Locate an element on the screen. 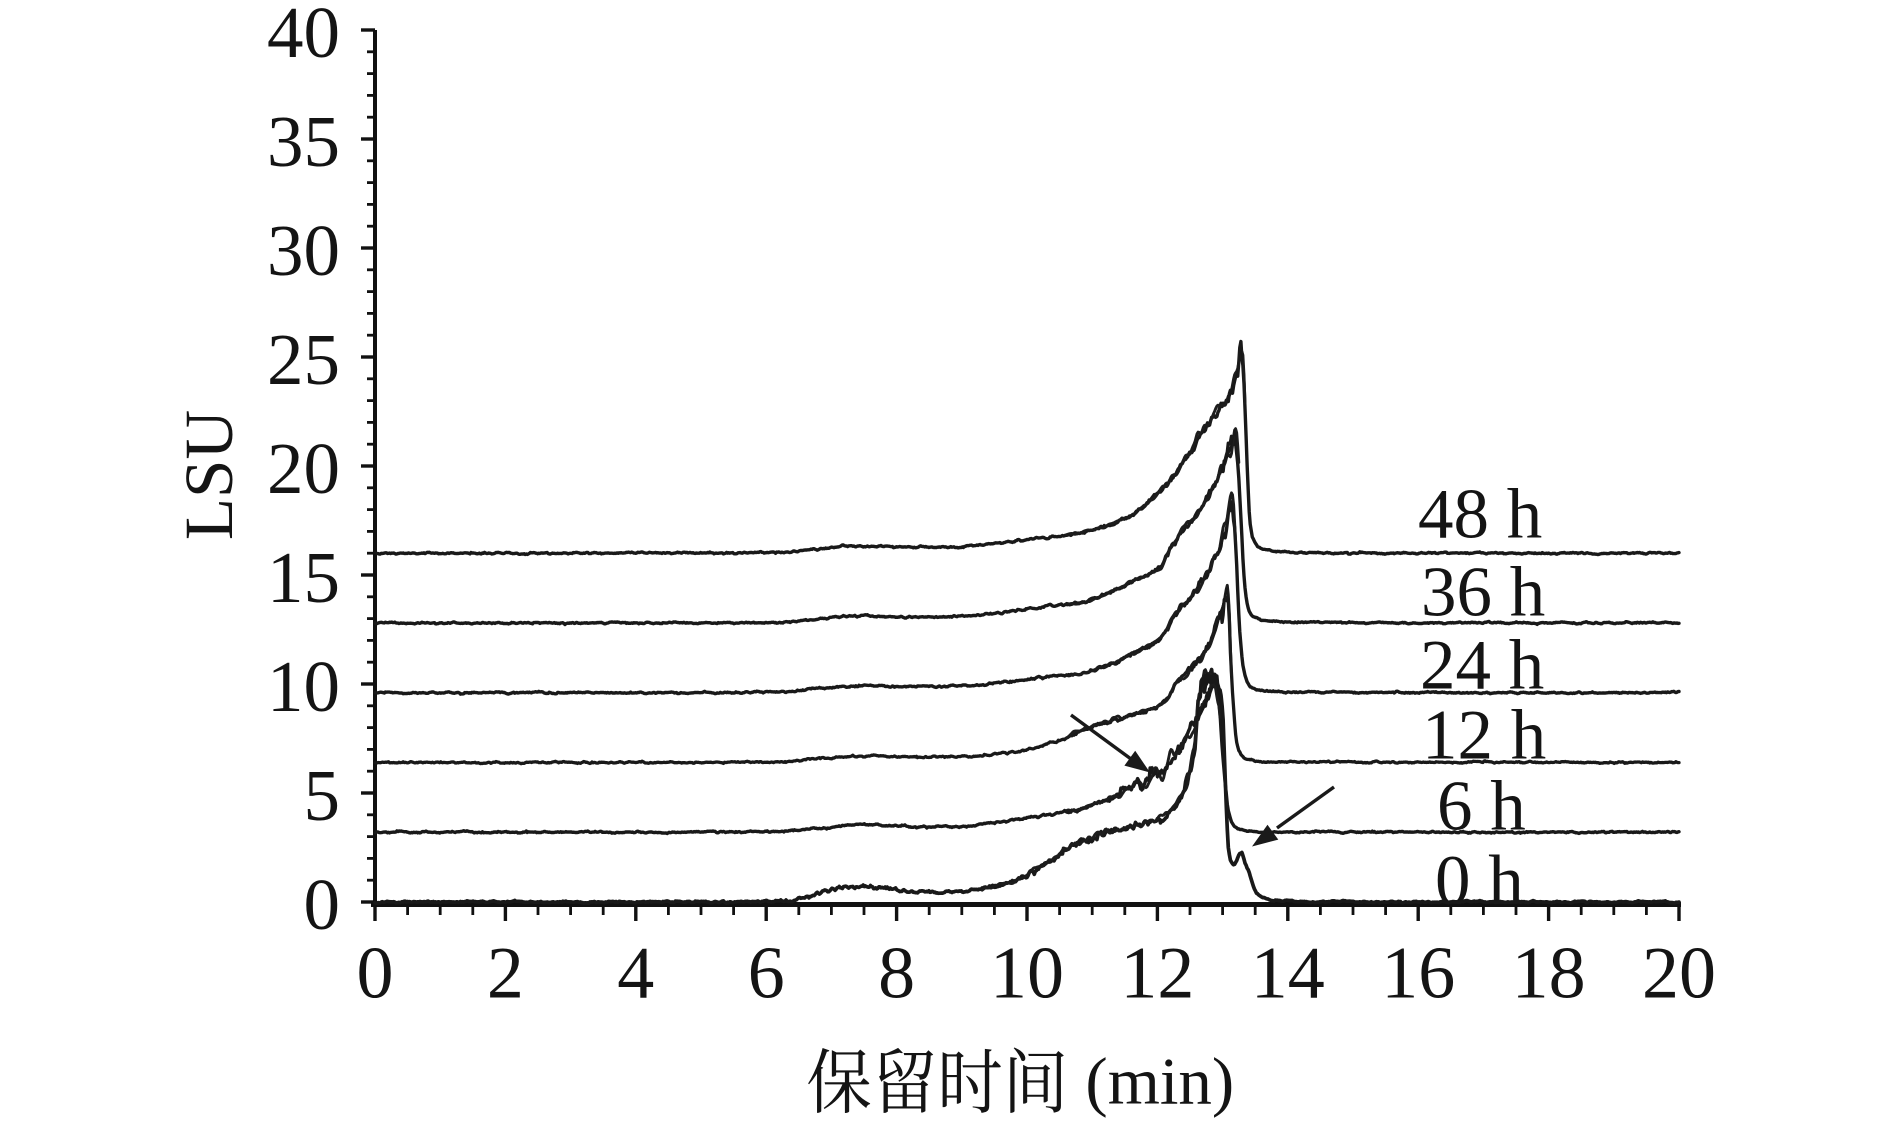 This screenshot has width=1890, height=1125. svg-text: 18 is located at coordinates (1549, 974).